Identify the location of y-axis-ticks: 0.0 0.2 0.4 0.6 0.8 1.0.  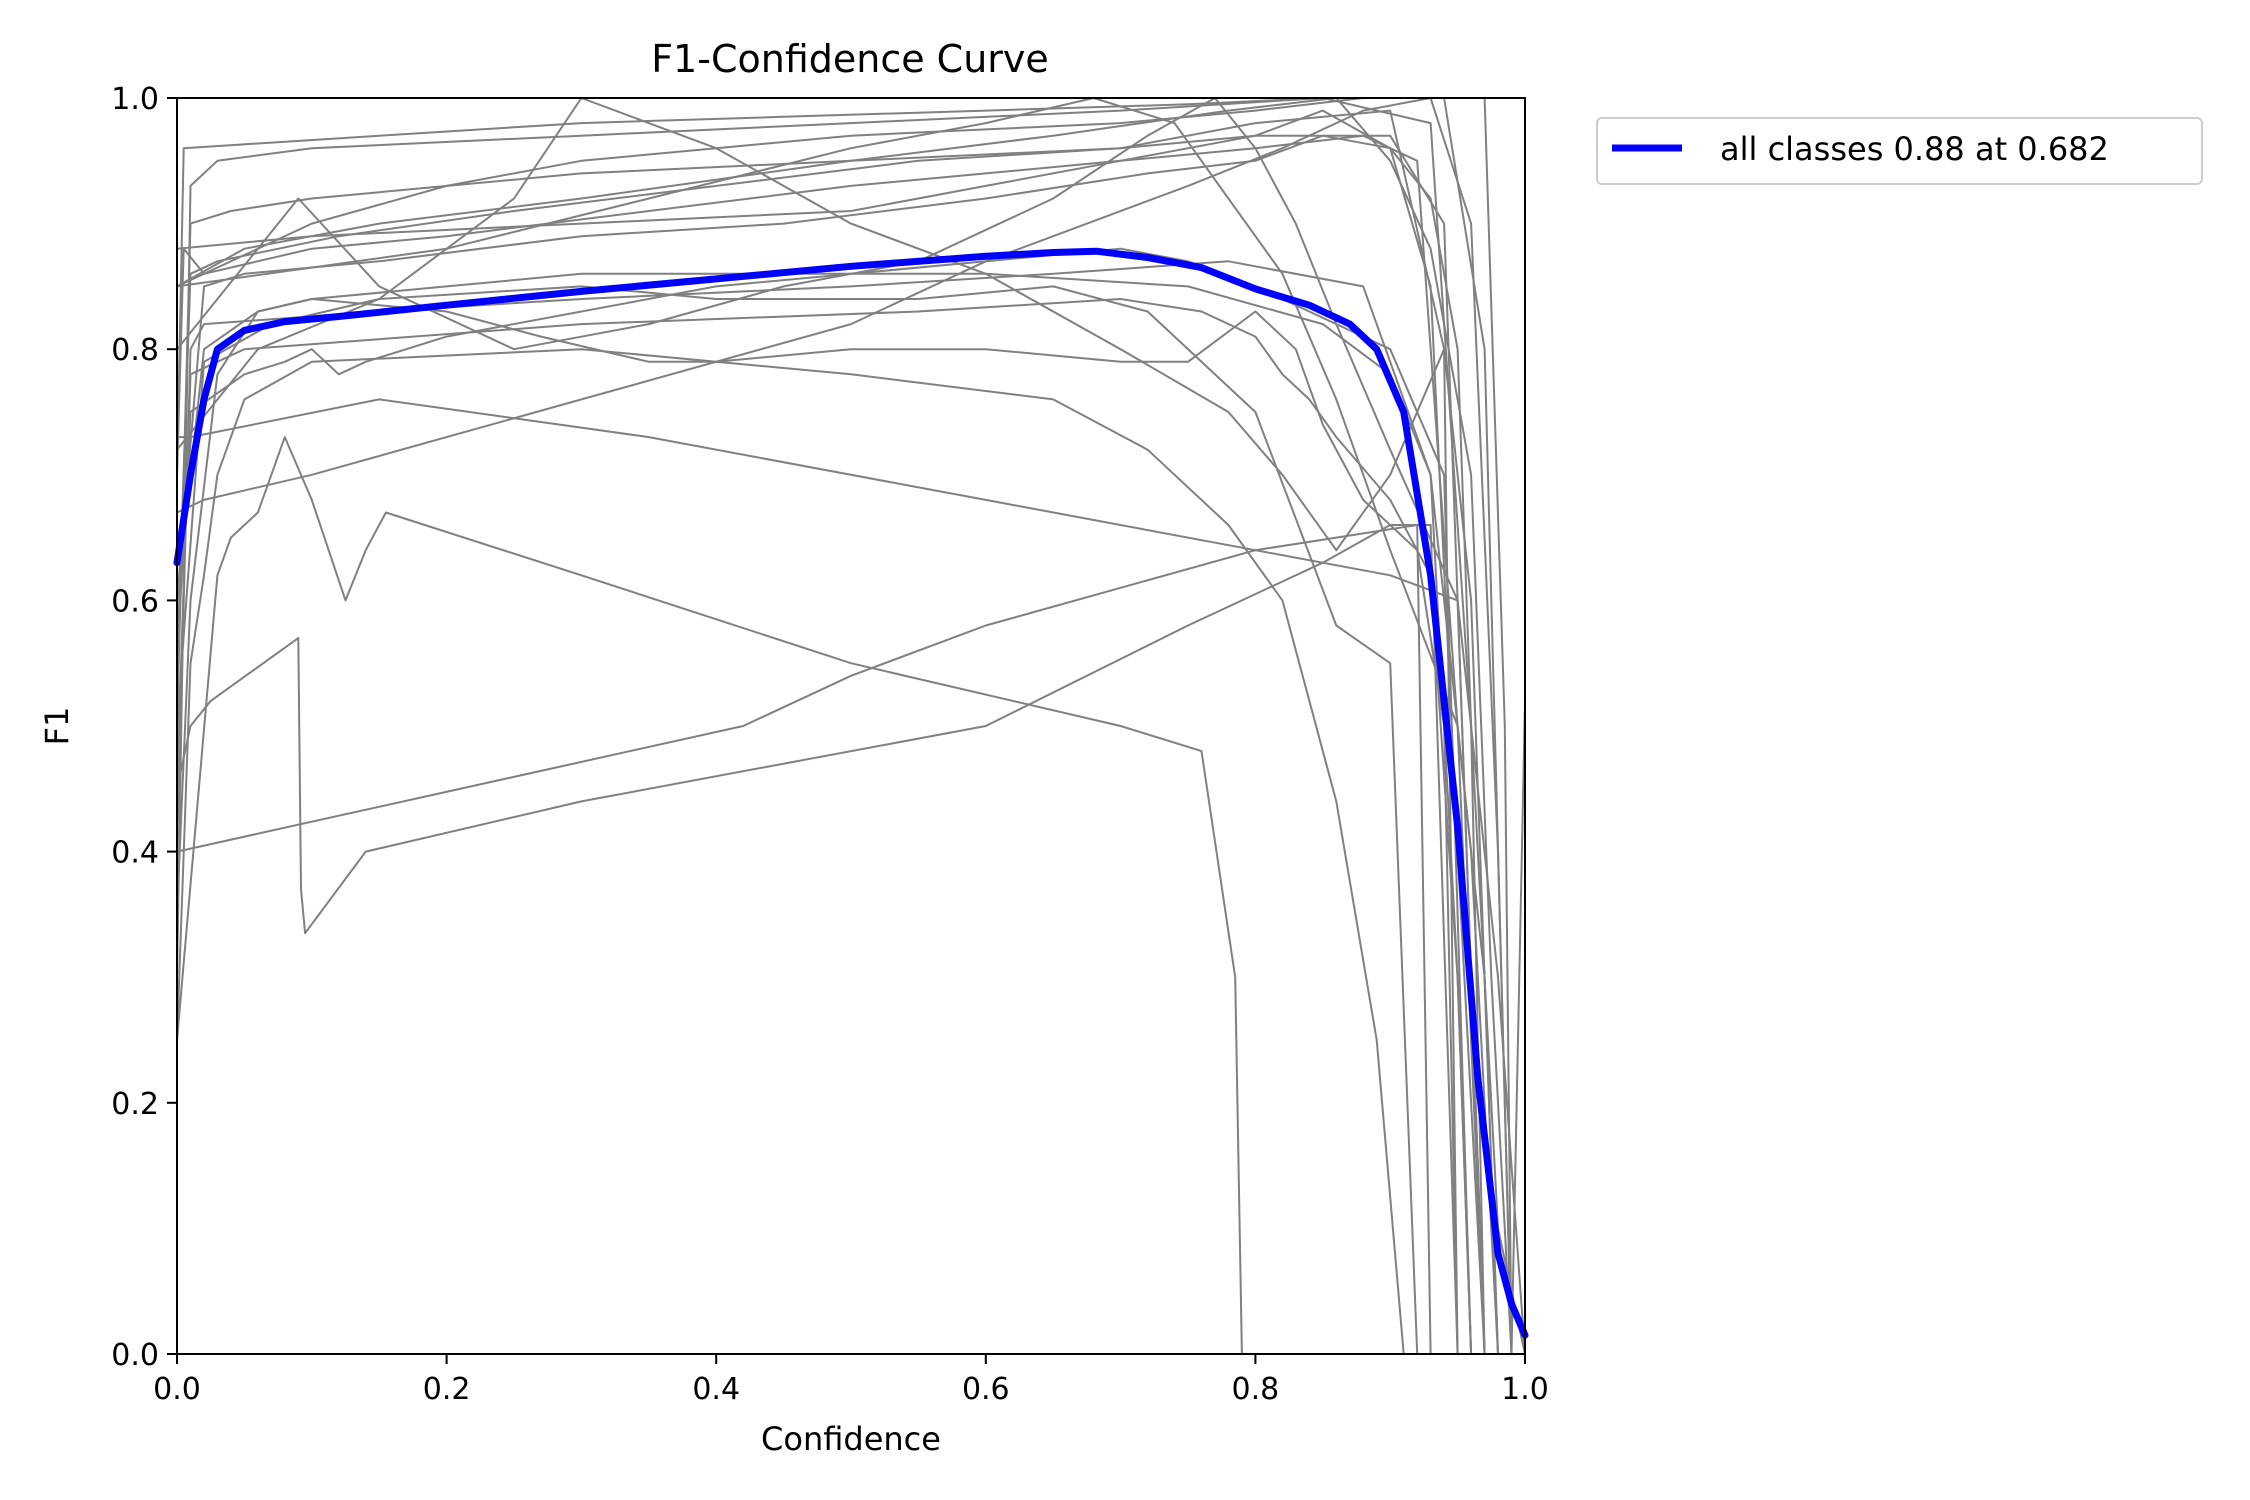
(144, 727).